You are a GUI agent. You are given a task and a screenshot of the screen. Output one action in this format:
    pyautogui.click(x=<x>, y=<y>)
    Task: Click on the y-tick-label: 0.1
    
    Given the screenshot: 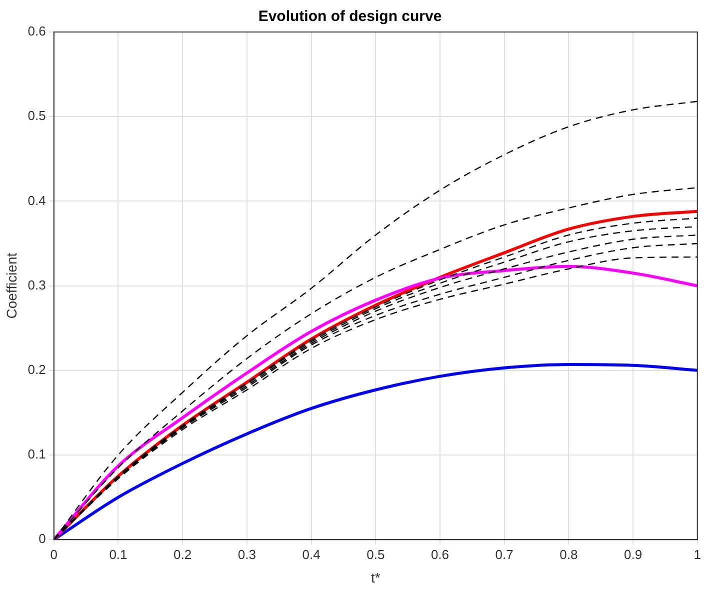 What is the action you would take?
    pyautogui.click(x=37, y=454)
    